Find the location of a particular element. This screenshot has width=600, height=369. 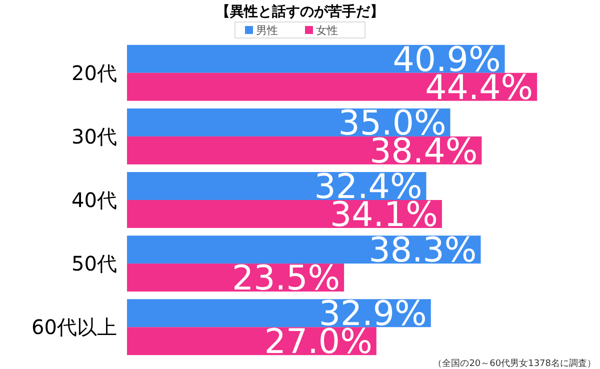

text: （全国の20～60代男女1378名に調査） is located at coordinates (514, 363).